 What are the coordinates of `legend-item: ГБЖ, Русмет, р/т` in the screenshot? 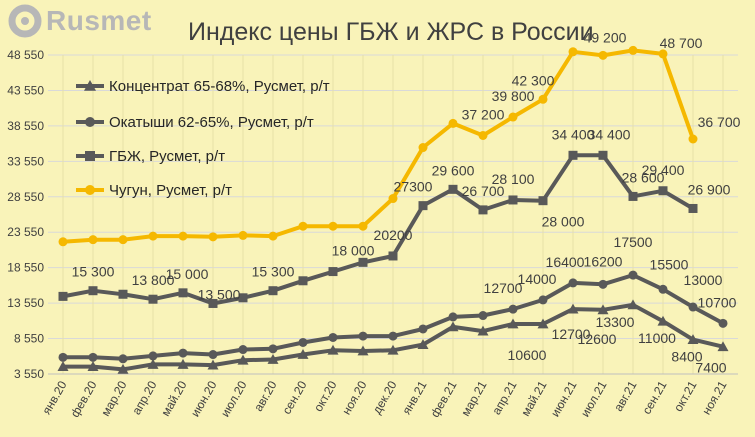 It's located at (150, 156).